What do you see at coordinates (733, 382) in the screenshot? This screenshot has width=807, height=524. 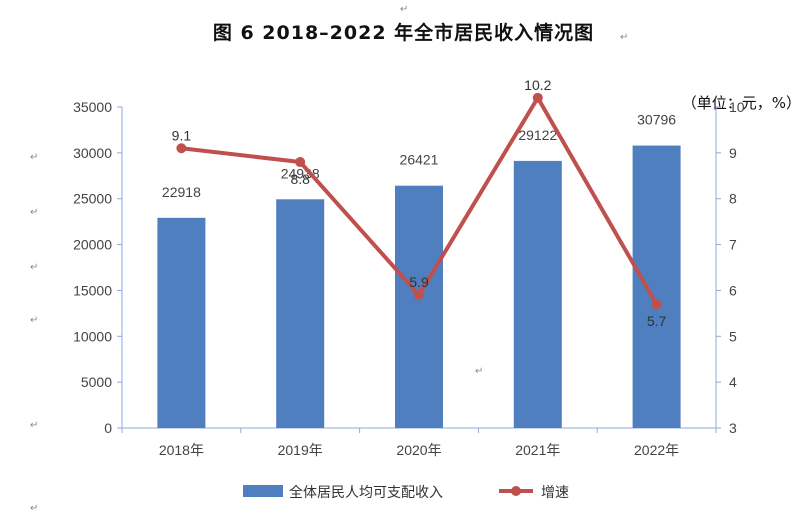 I see `right-axis-tick-label: 4` at bounding box center [733, 382].